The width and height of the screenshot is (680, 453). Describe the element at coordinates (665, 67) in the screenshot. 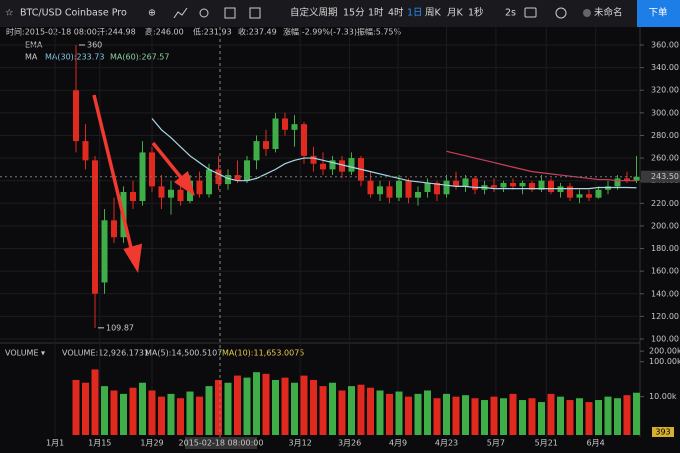

I see `y-tick-label: 340.00` at that location.